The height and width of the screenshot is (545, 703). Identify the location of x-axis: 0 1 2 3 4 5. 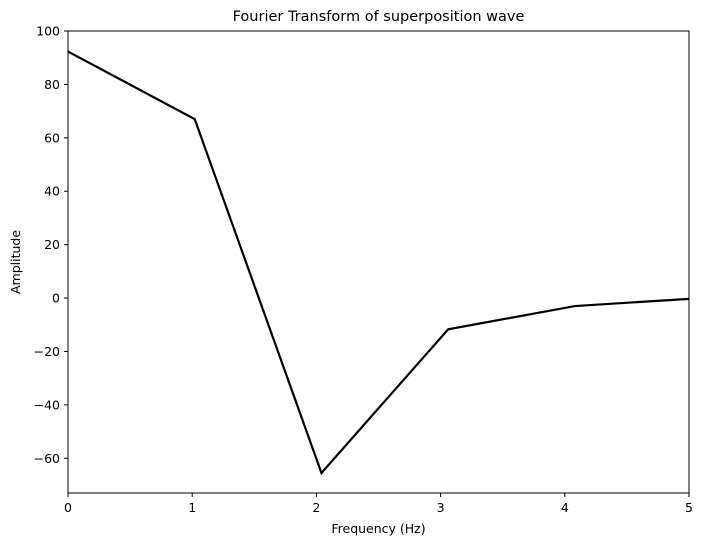
(378, 504).